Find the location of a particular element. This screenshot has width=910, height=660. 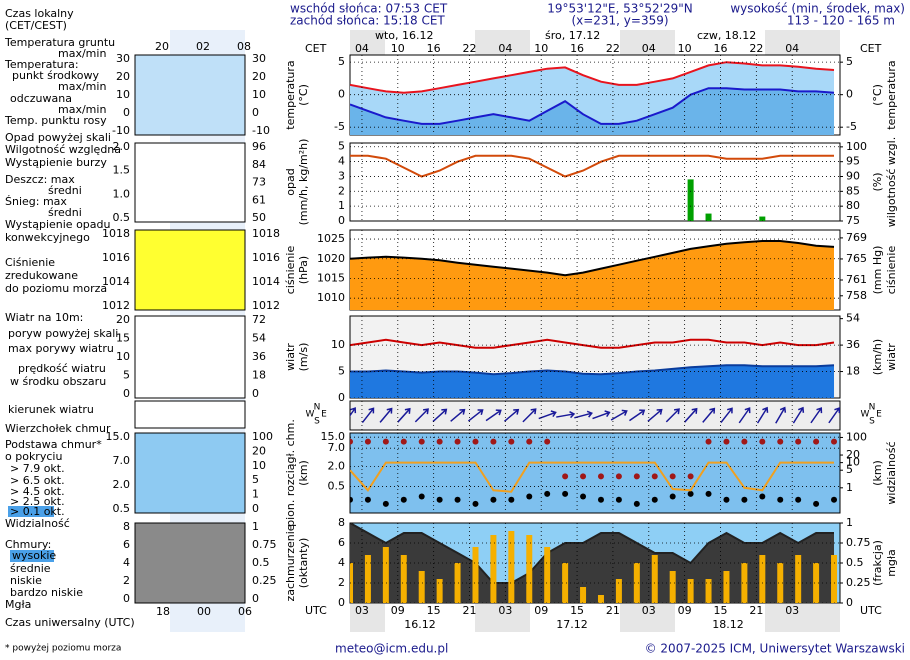

mini-tick: 73 is located at coordinates (259, 182).